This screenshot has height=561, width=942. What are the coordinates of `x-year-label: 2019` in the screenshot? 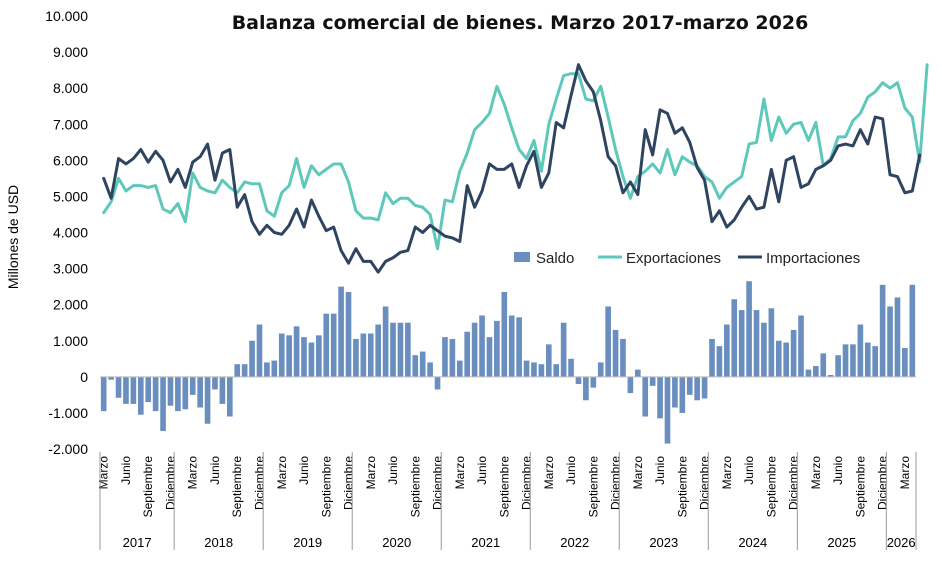 It's located at (307, 542).